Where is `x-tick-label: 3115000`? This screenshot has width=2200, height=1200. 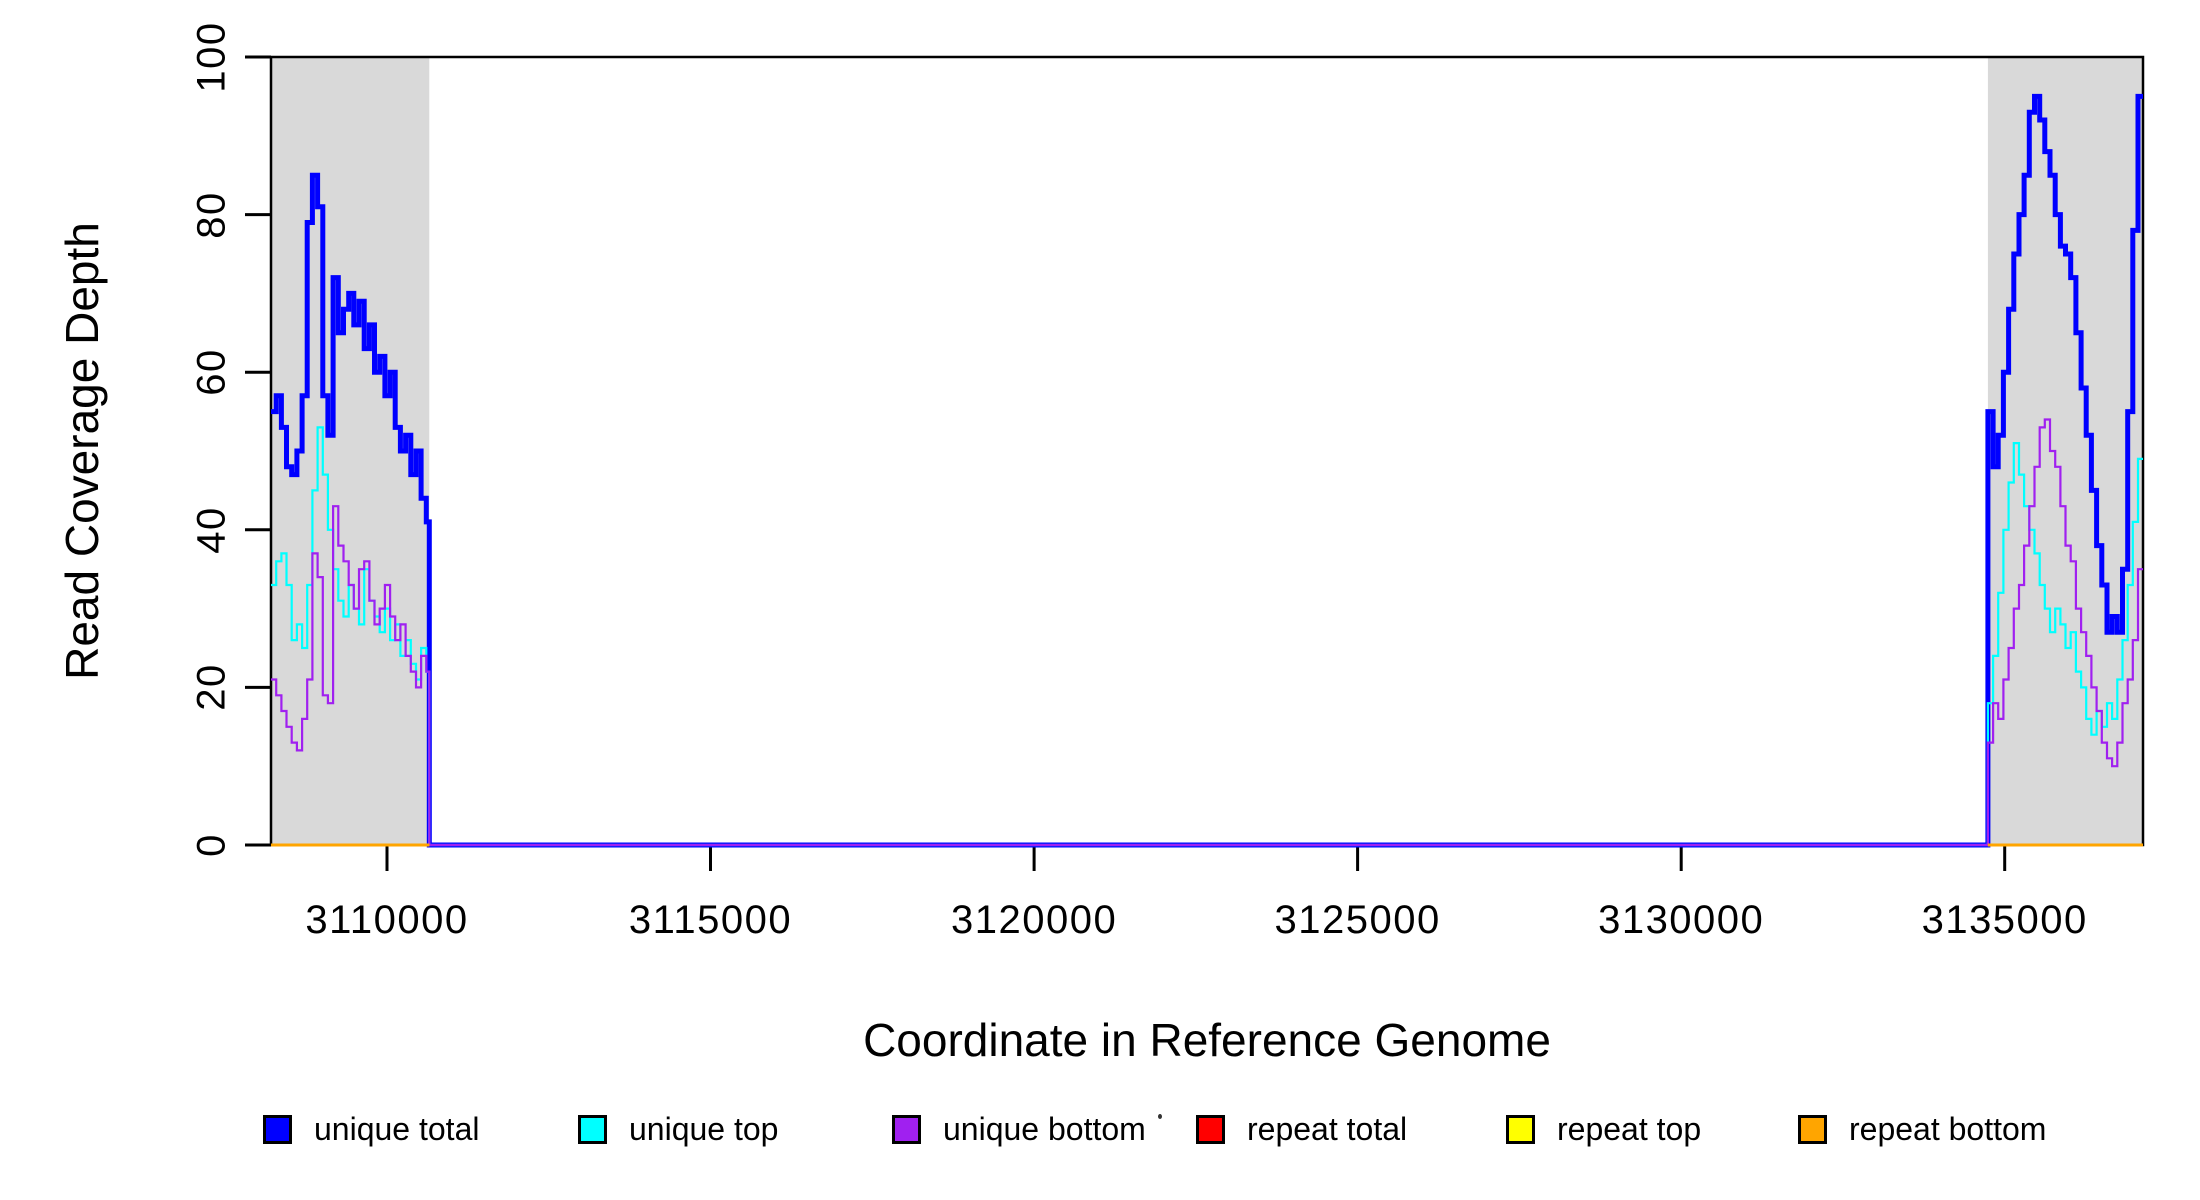 x-tick-label: 3115000 is located at coordinates (710, 920).